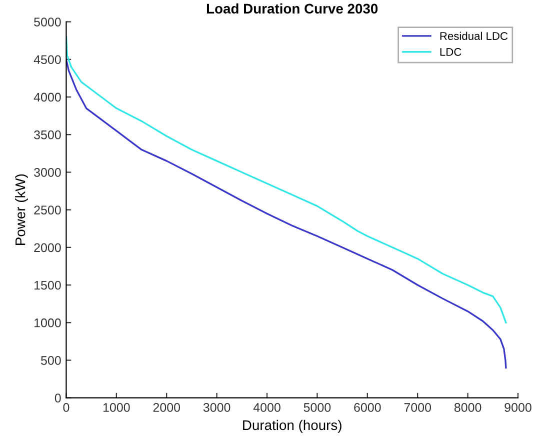 This screenshot has width=534, height=445. I want to click on y-tick-label: 5000, so click(47, 22).